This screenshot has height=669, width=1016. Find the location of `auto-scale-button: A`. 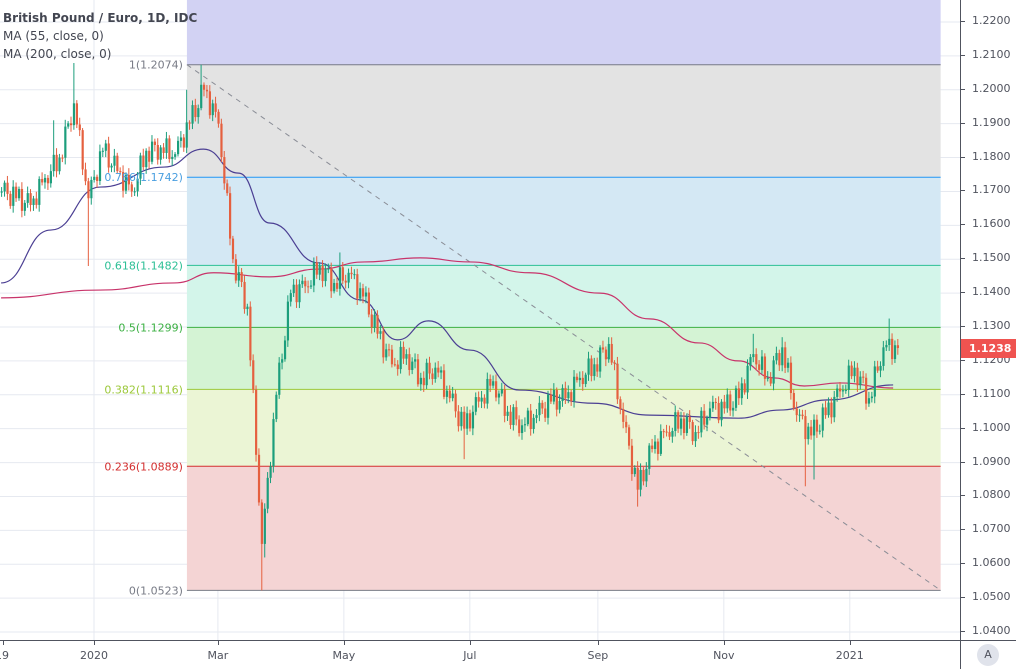

auto-scale-button: A is located at coordinates (988, 655).